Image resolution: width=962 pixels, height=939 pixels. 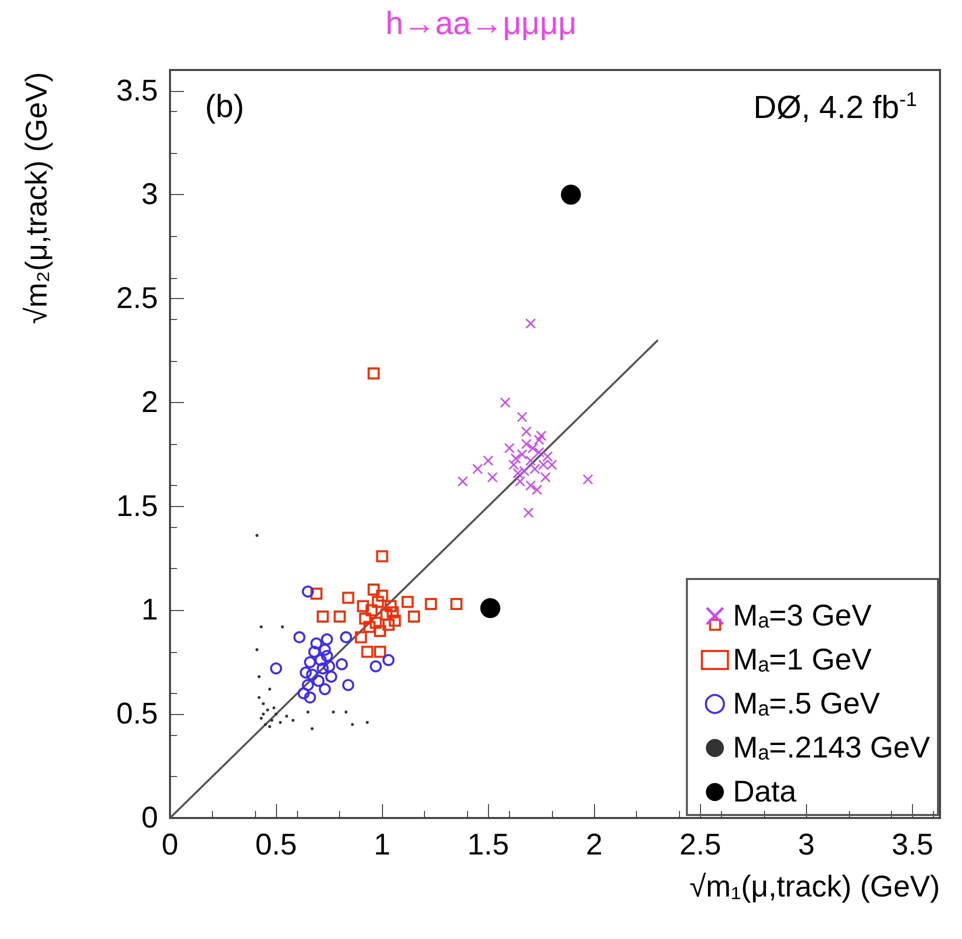 What do you see at coordinates (382, 845) in the screenshot?
I see `x-tick-label: 1` at bounding box center [382, 845].